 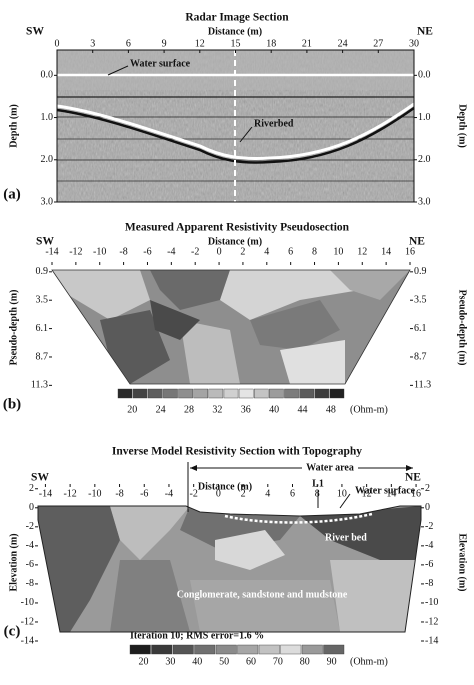 What do you see at coordinates (75, 251) in the screenshot?
I see `x-tick-label: -12` at bounding box center [75, 251].